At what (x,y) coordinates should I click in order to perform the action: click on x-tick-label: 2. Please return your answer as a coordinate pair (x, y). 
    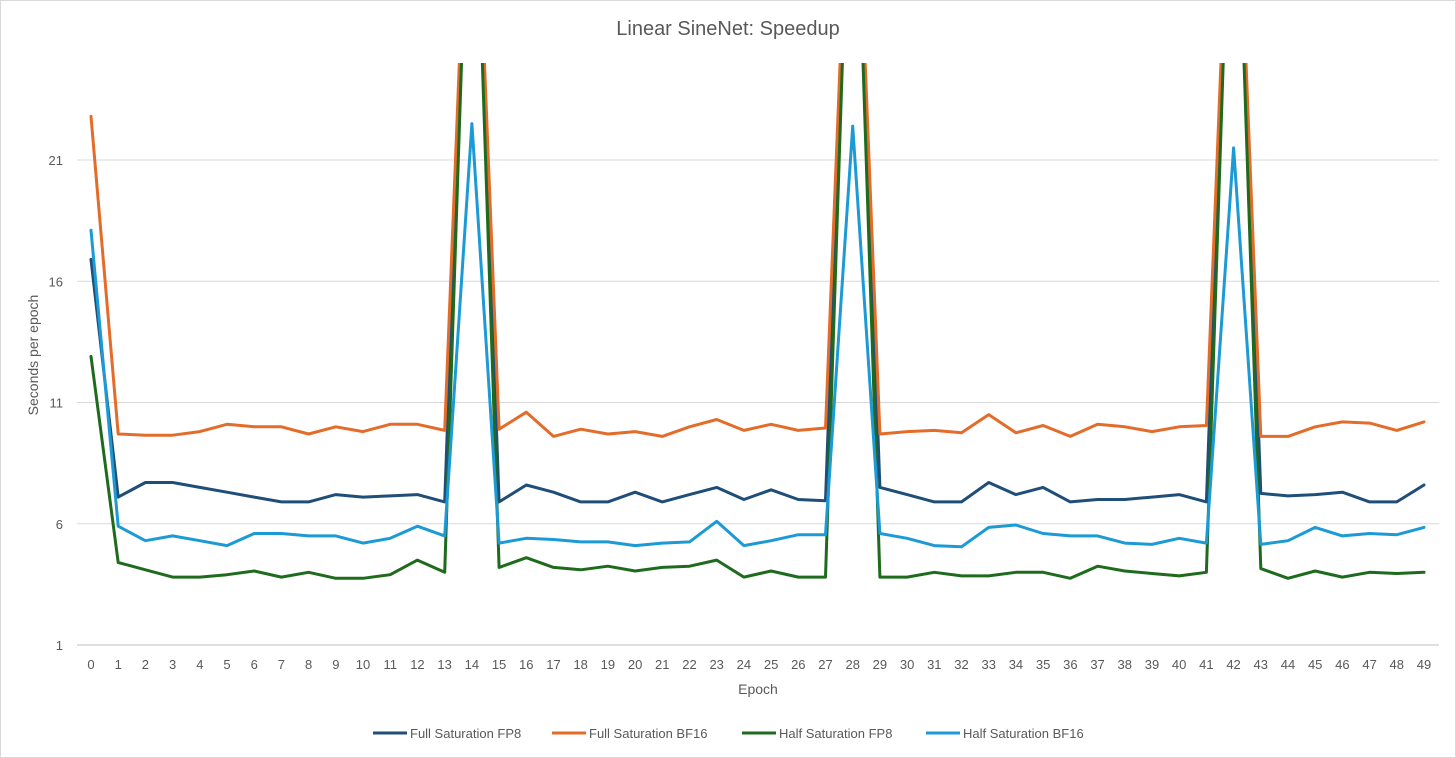
    Looking at the image, I should click on (145, 664).